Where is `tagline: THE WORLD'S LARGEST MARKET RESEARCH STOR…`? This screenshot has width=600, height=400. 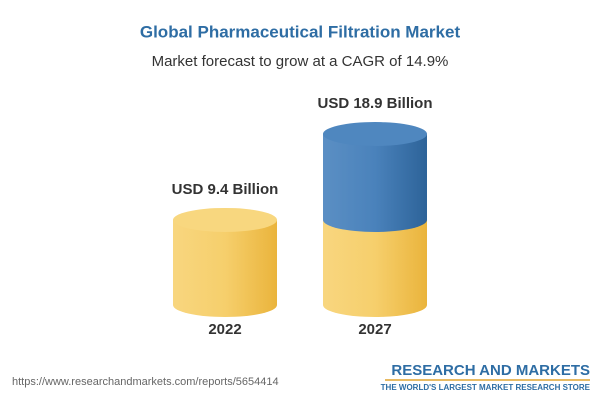
tagline: THE WORLD'S LARGEST MARKET RESEARCH STOR… is located at coordinates (486, 387).